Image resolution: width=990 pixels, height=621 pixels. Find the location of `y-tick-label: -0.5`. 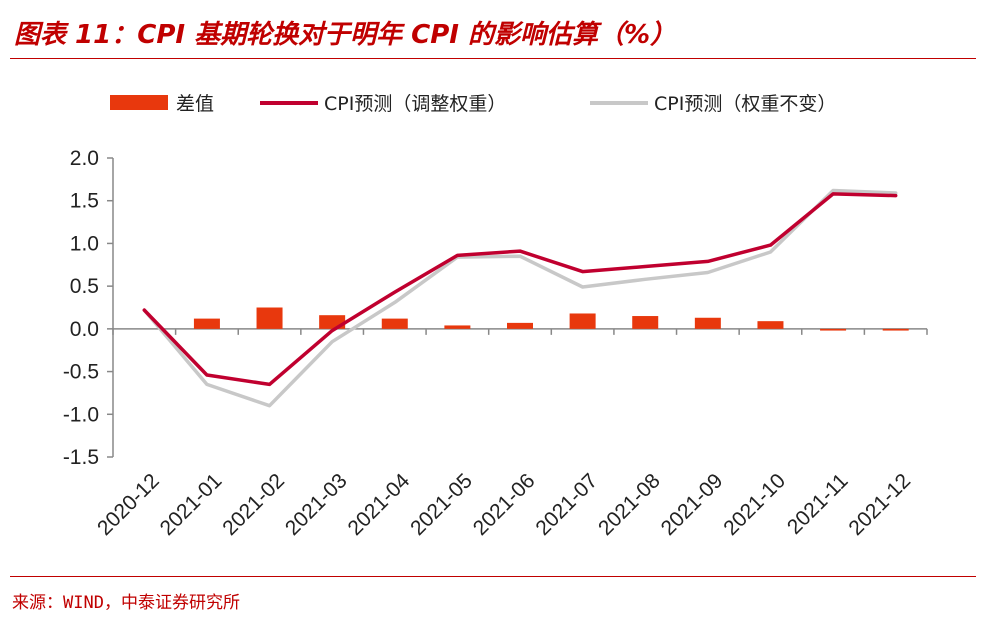

y-tick-label: -0.5 is located at coordinates (81, 372).